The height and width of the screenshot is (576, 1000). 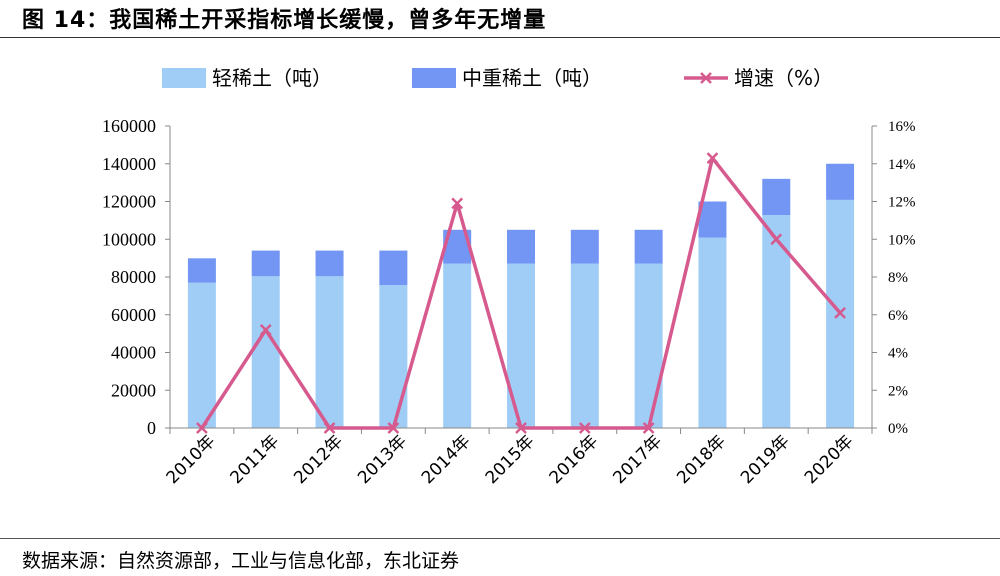 What do you see at coordinates (706, 78) in the screenshot?
I see `legend-marker-growth-b` at bounding box center [706, 78].